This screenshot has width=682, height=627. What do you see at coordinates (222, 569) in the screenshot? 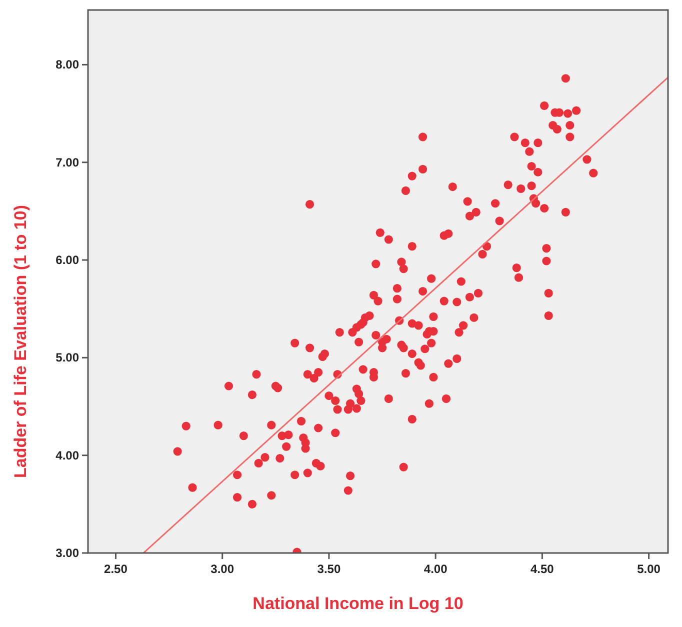
I see `x-tick-label: 3.00` at bounding box center [222, 569].